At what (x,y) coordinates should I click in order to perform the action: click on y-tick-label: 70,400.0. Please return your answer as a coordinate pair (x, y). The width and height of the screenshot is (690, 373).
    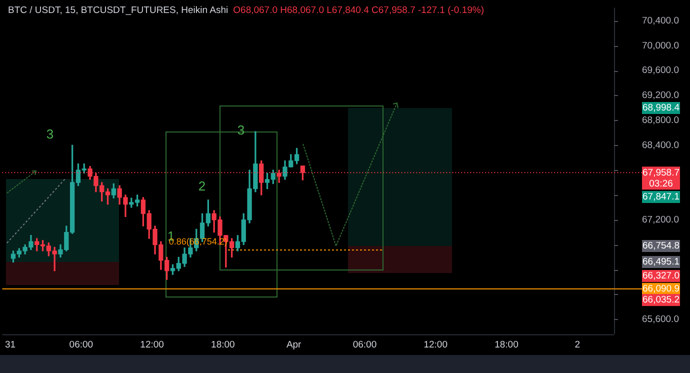
    Looking at the image, I should click on (660, 20).